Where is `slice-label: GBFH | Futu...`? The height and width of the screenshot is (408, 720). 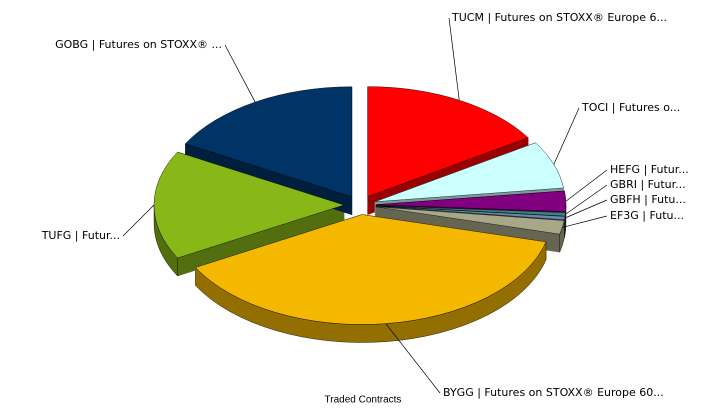 slice-label: GBFH | Futu... is located at coordinates (648, 199).